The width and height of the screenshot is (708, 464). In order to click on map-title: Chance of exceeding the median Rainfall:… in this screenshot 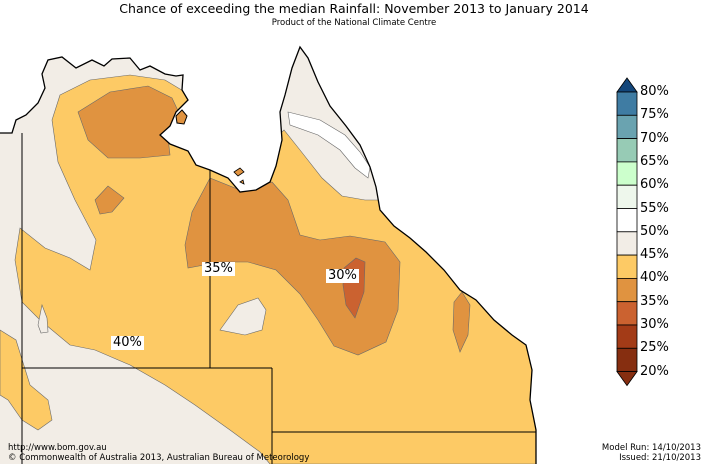, I will do `click(354, 8)`.